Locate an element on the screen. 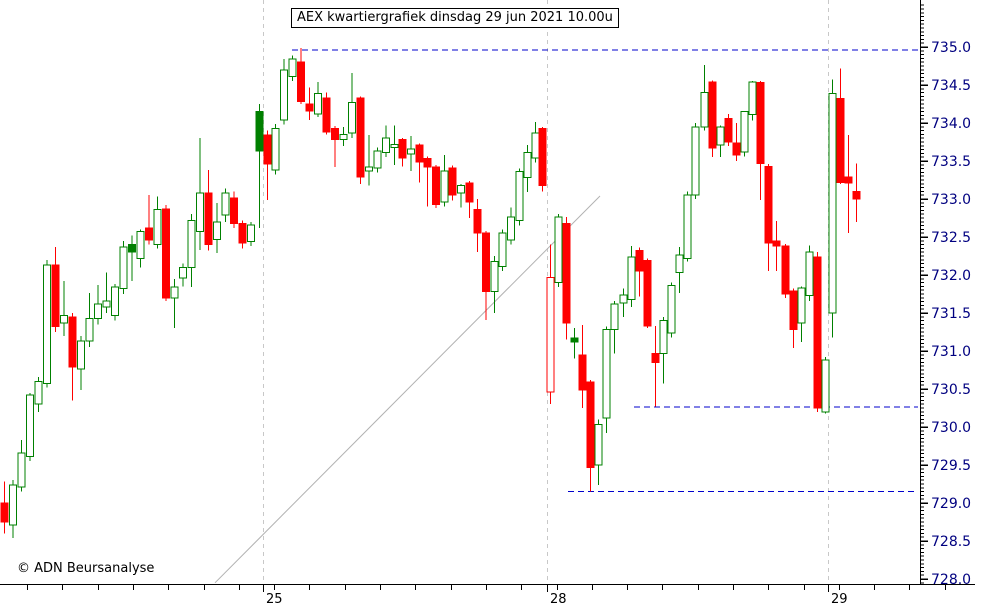  y-axis-label: 732.5 is located at coordinates (951, 238).